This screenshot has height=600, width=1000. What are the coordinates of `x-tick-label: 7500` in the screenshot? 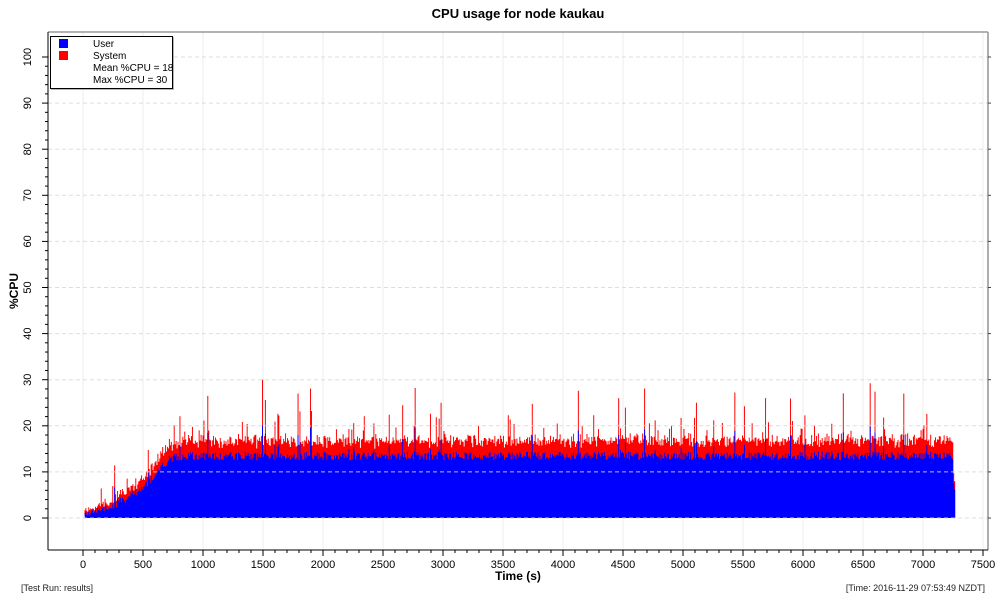 It's located at (983, 565).